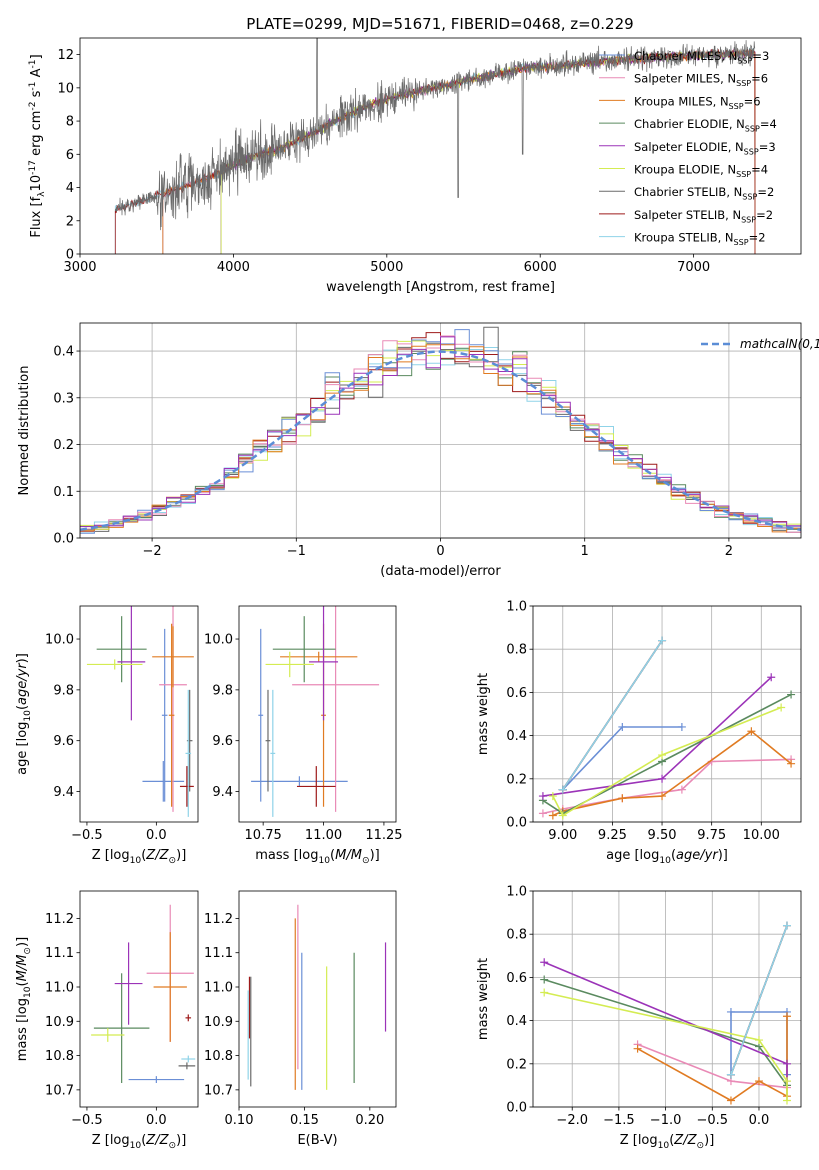 The height and width of the screenshot is (1170, 819). What do you see at coordinates (516, 823) in the screenshot?
I see `weight_vs_age-y-tick-label: 0.0` at bounding box center [516, 823].